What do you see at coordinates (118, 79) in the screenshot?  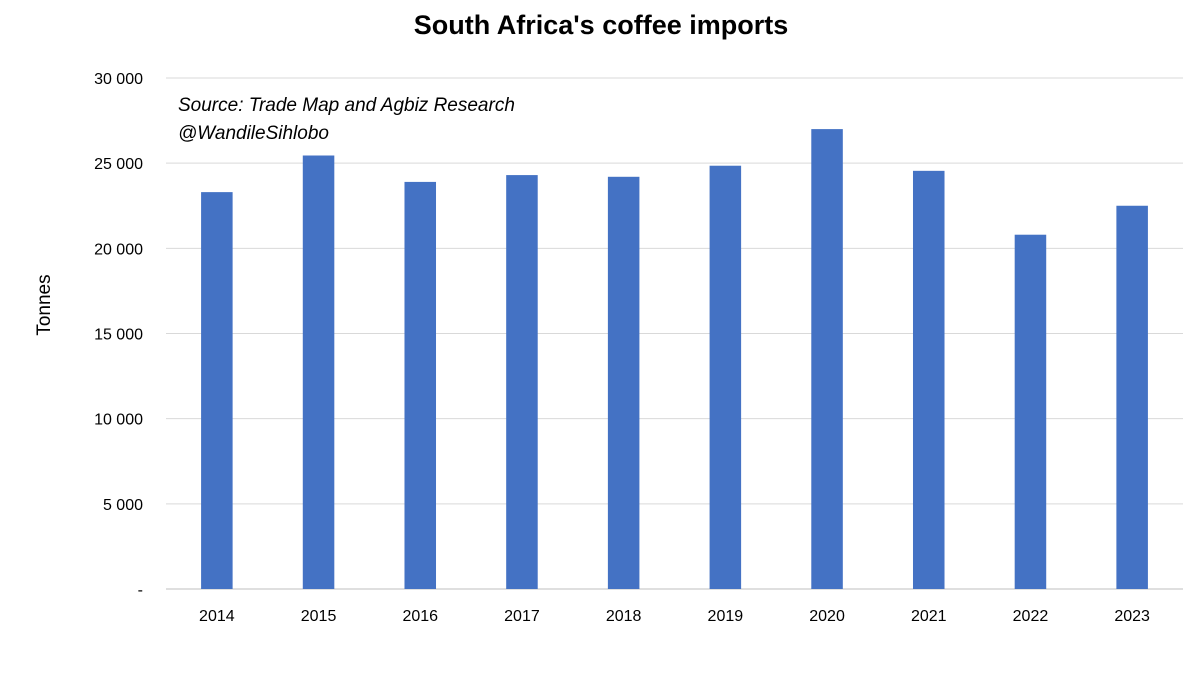 I see `y-tick-label: 30 000` at bounding box center [118, 79].